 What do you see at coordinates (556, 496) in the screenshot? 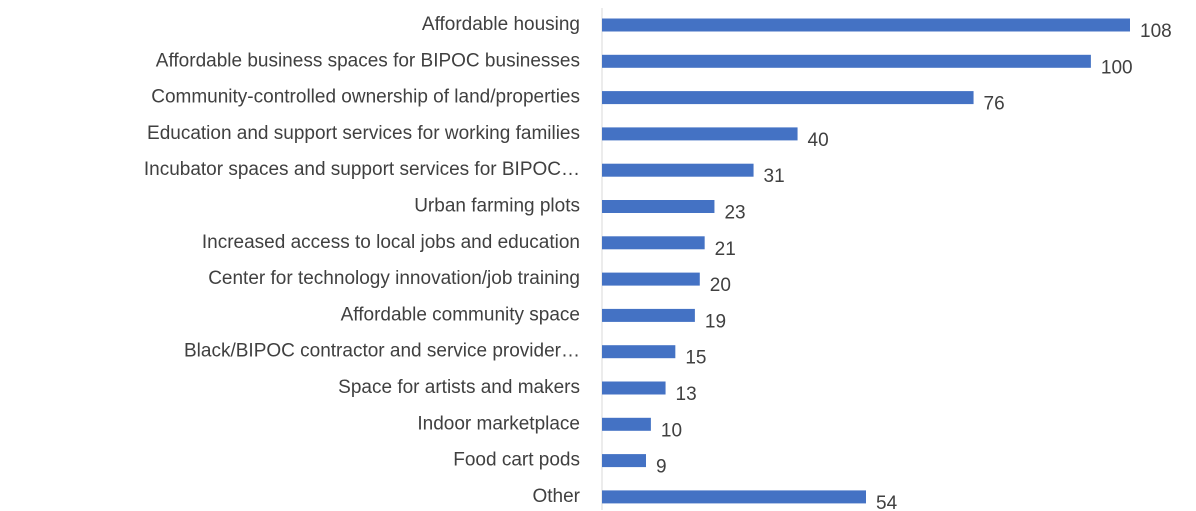
I see `category-label: Other` at bounding box center [556, 496].